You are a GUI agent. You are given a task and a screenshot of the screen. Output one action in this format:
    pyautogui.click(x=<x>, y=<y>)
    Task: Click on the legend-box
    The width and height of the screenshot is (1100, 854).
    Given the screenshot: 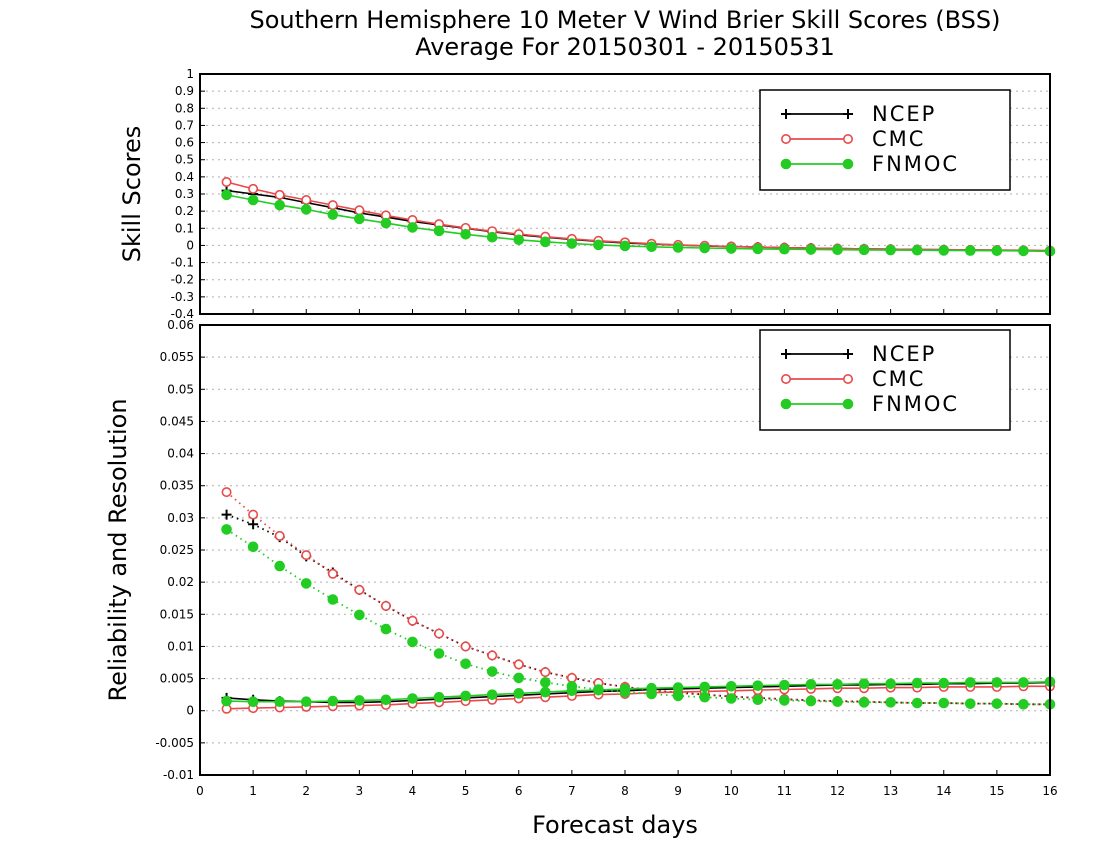 What is the action you would take?
    pyautogui.click(x=885, y=140)
    